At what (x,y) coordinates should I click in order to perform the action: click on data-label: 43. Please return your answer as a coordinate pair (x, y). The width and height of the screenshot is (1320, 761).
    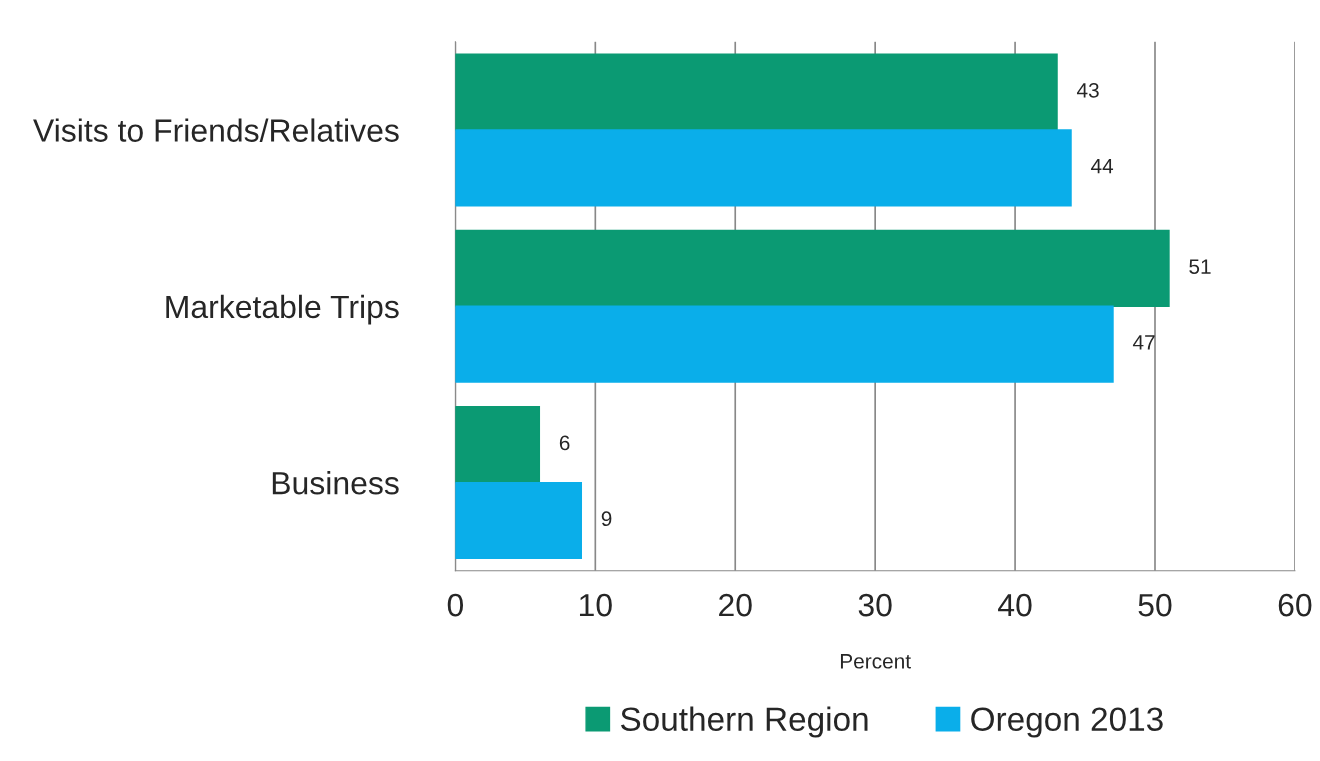
    Looking at the image, I should click on (1087, 90).